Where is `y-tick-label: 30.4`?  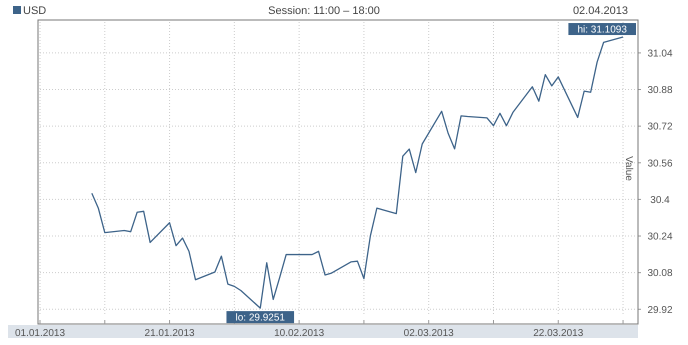
y-tick-label: 30.4 is located at coordinates (660, 200).